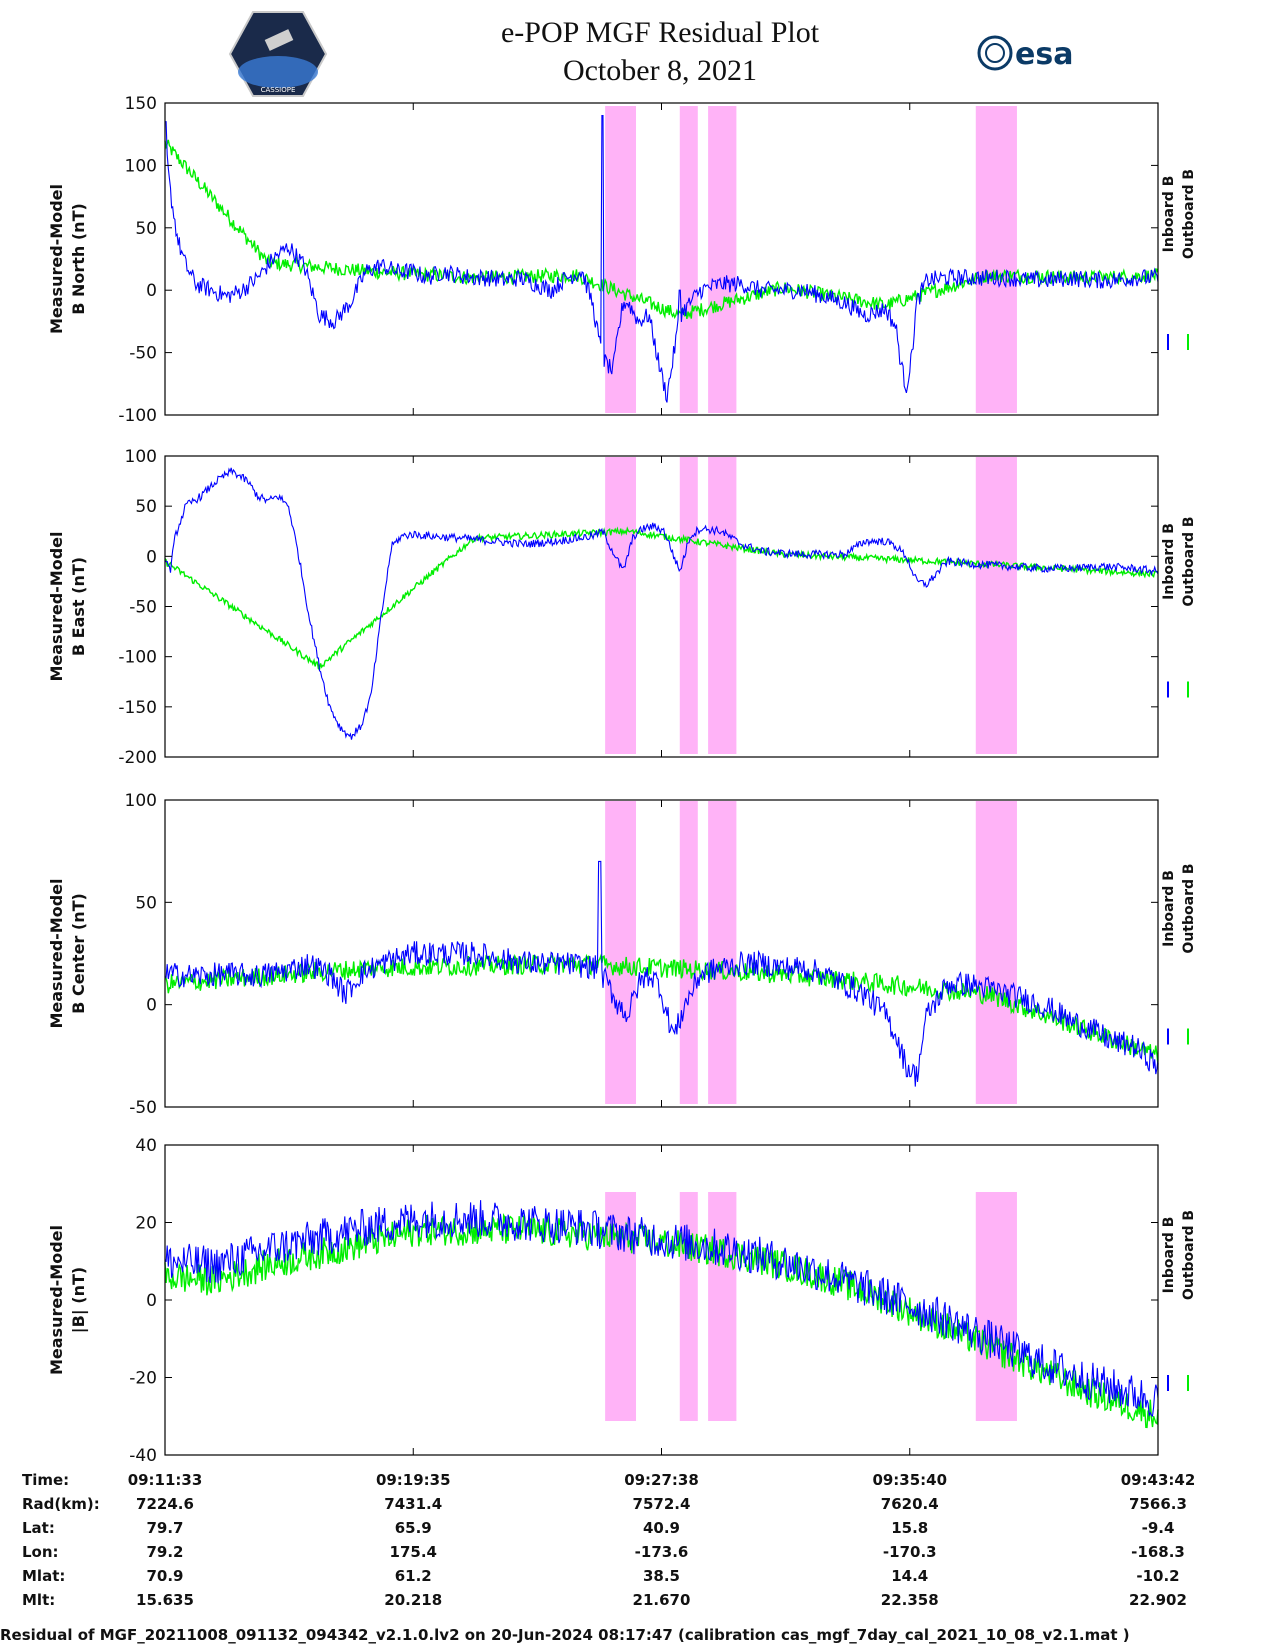 This screenshot has height=1650, width=1275. Describe the element at coordinates (164, 1576) in the screenshot. I see `table-cell: 70.9` at that location.